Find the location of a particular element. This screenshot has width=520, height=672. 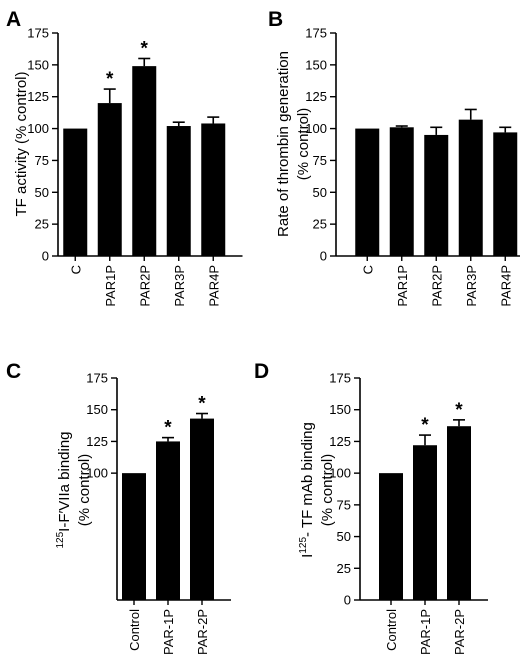

y-axis-label: Rate of thrombin generation is located at coordinates (283, 144).